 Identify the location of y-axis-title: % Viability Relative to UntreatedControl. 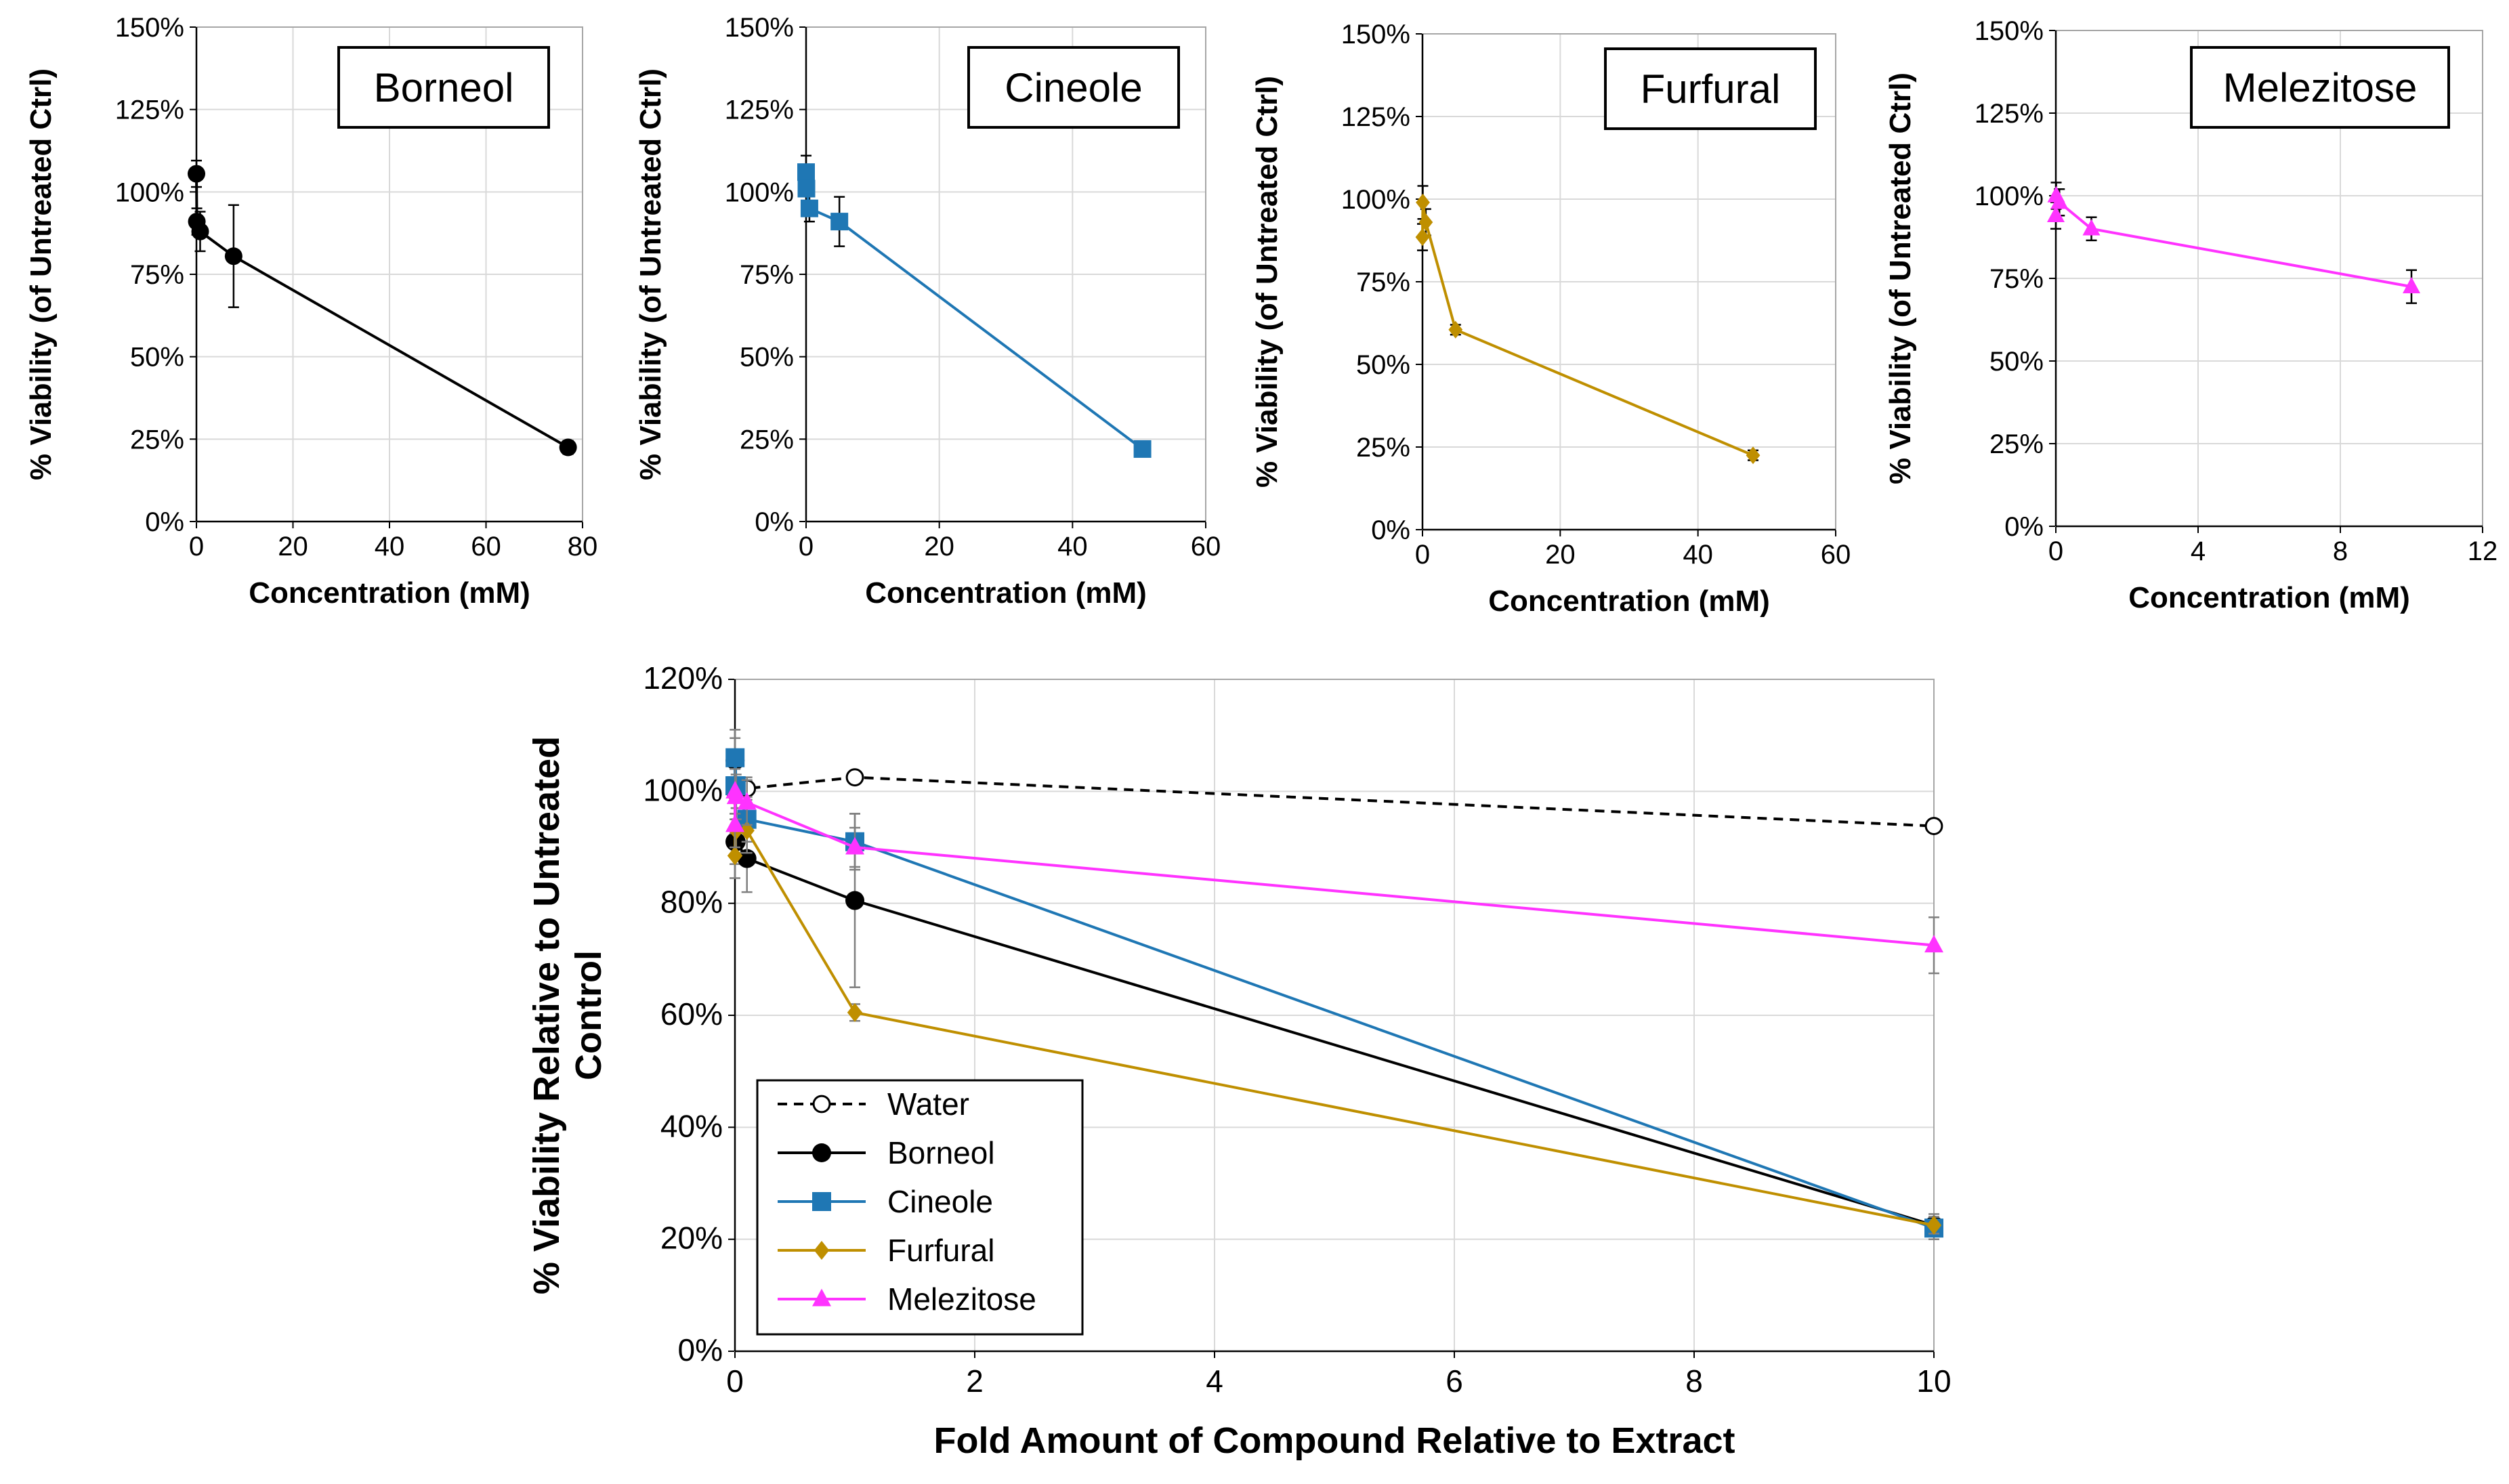
(568, 1015).